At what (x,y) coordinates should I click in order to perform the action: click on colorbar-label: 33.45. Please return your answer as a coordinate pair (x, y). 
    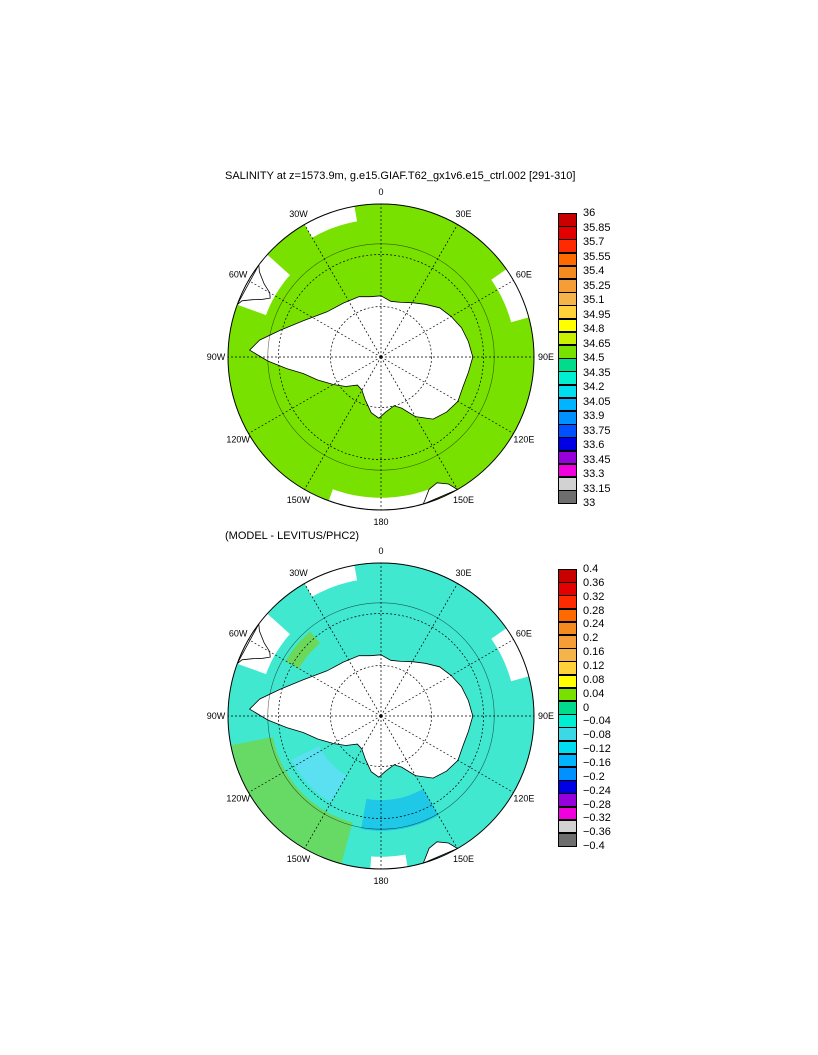
    Looking at the image, I should click on (597, 459).